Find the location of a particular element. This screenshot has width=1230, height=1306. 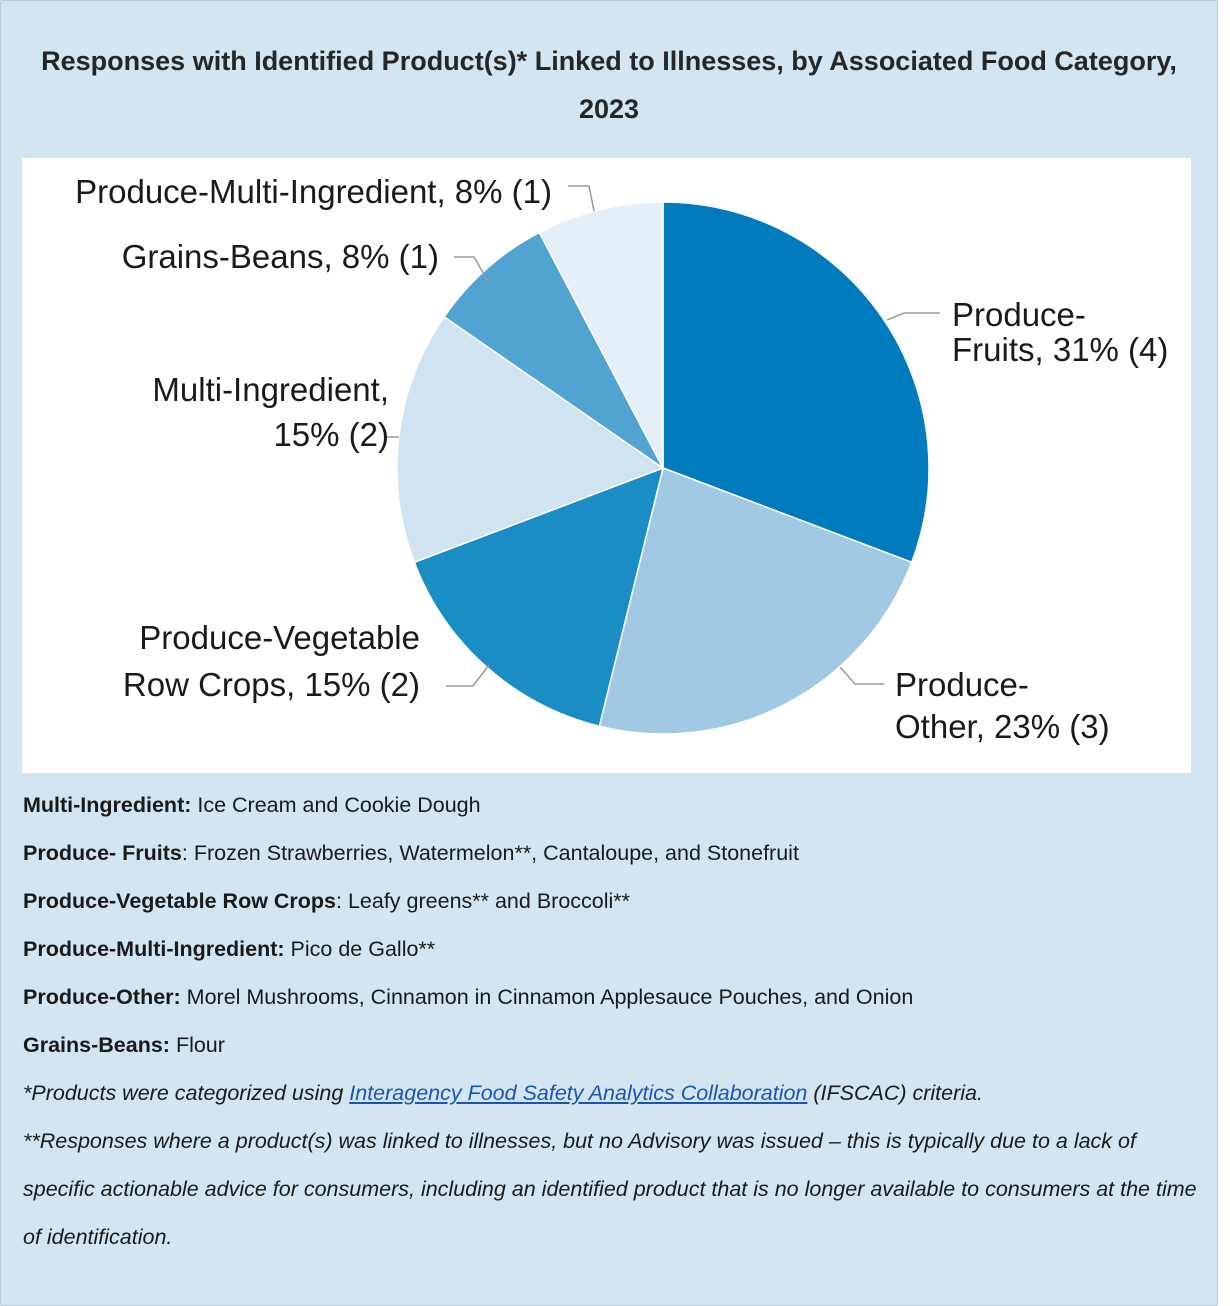

slice-label-produce-other: Produce-Other, 23% (3) is located at coordinates (1002, 705).